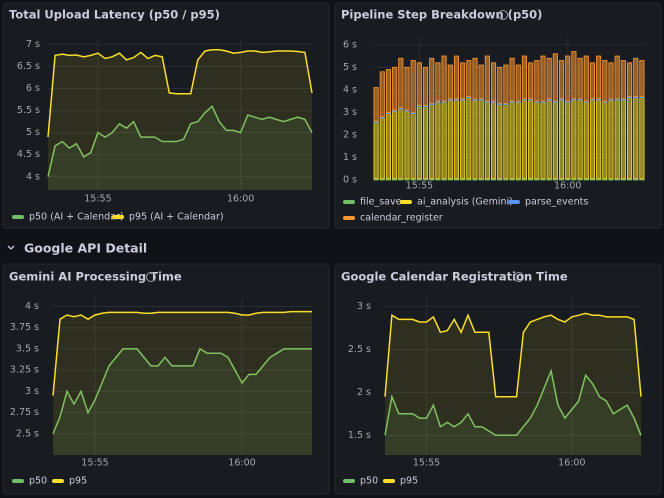 The height and width of the screenshot is (498, 664). Describe the element at coordinates (95, 277) in the screenshot. I see `panel-title: Gemini AI Processing Time` at that location.